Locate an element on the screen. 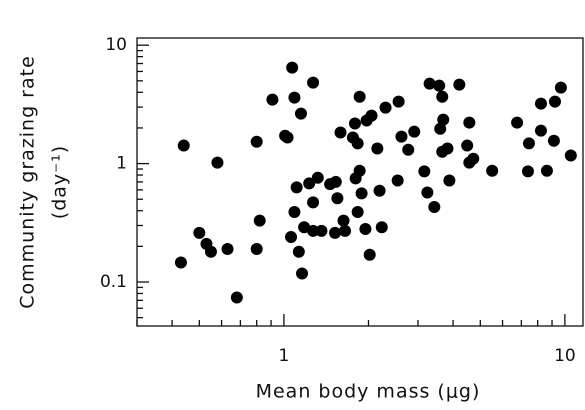 The height and width of the screenshot is (410, 585). y-tick-label: 0.1 is located at coordinates (113, 282).